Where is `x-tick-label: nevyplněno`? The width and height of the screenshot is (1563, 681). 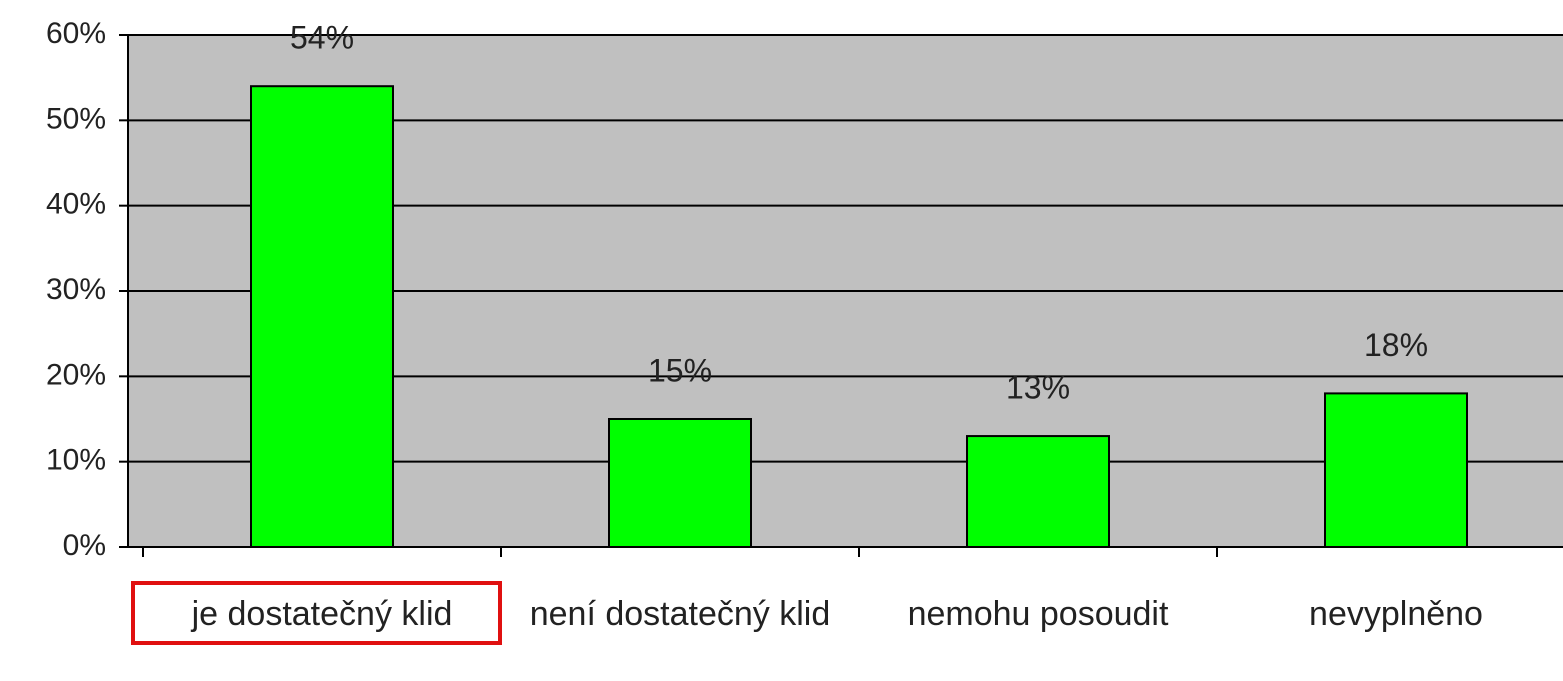 x-tick-label: nevyplněno is located at coordinates (1396, 614).